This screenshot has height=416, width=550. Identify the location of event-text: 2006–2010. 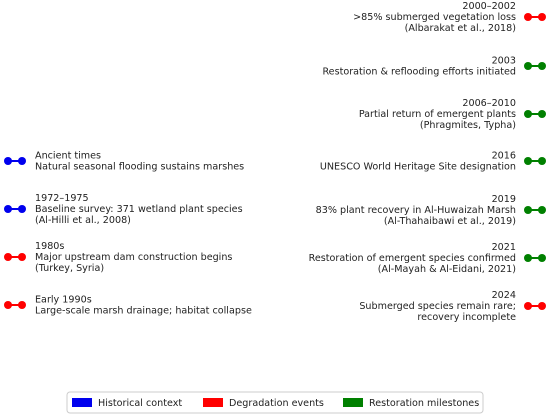
(489, 103).